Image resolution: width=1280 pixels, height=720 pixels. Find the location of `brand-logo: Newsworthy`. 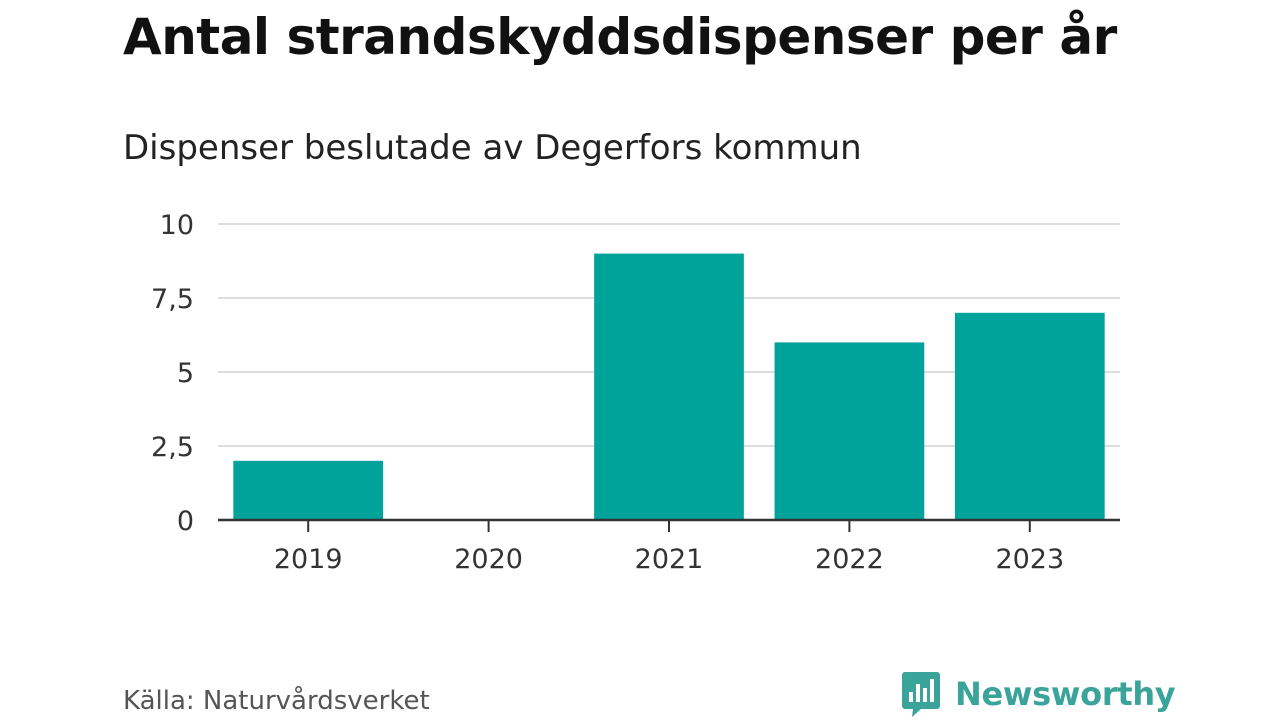

brand-logo: Newsworthy is located at coordinates (1038, 694).